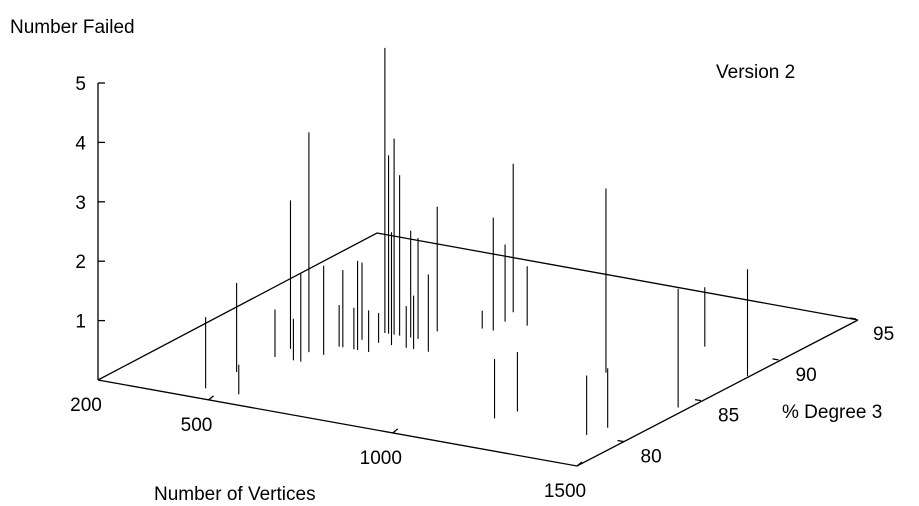 Image resolution: width=919 pixels, height=506 pixels. Describe the element at coordinates (565, 491) in the screenshot. I see `x-tick-label: 1500` at that location.